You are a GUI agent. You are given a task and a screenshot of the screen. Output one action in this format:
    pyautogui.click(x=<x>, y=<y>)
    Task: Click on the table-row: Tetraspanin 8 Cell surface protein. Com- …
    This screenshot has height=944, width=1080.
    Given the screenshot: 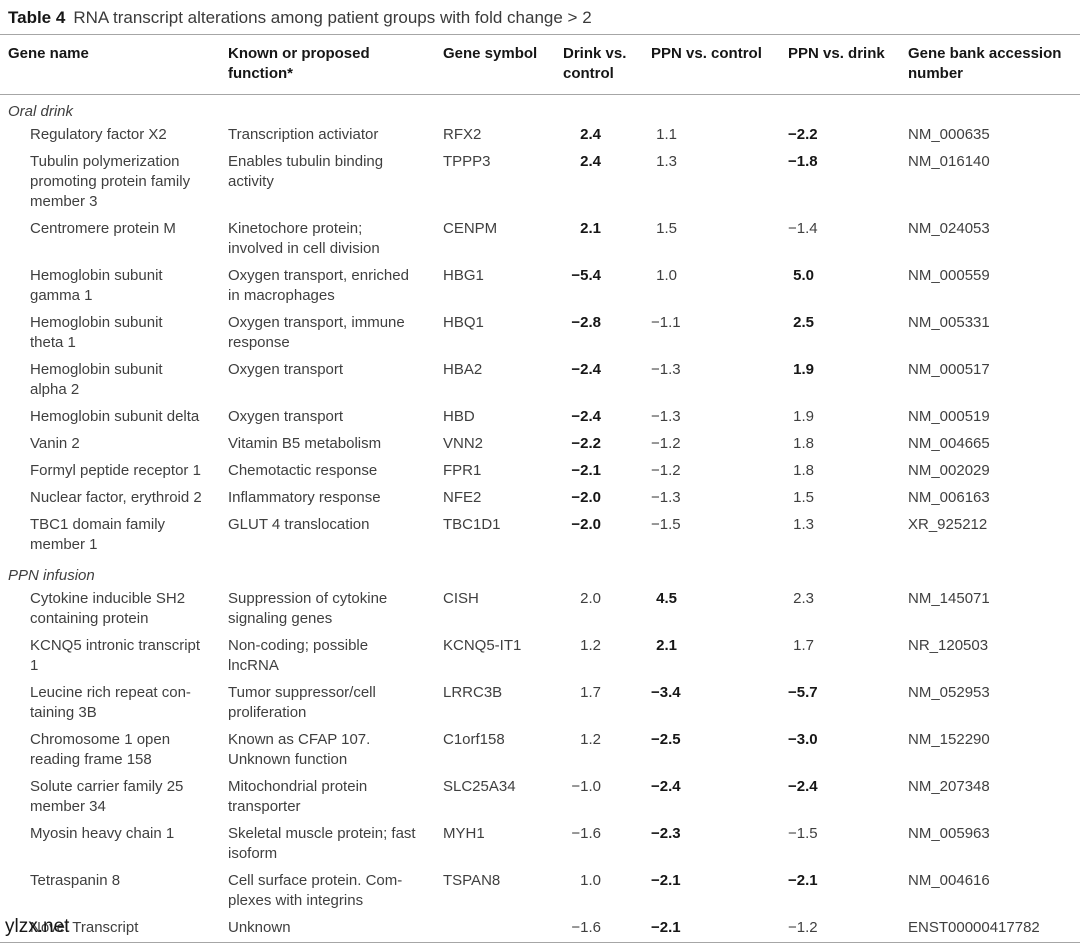 What is the action you would take?
    pyautogui.click(x=540, y=891)
    